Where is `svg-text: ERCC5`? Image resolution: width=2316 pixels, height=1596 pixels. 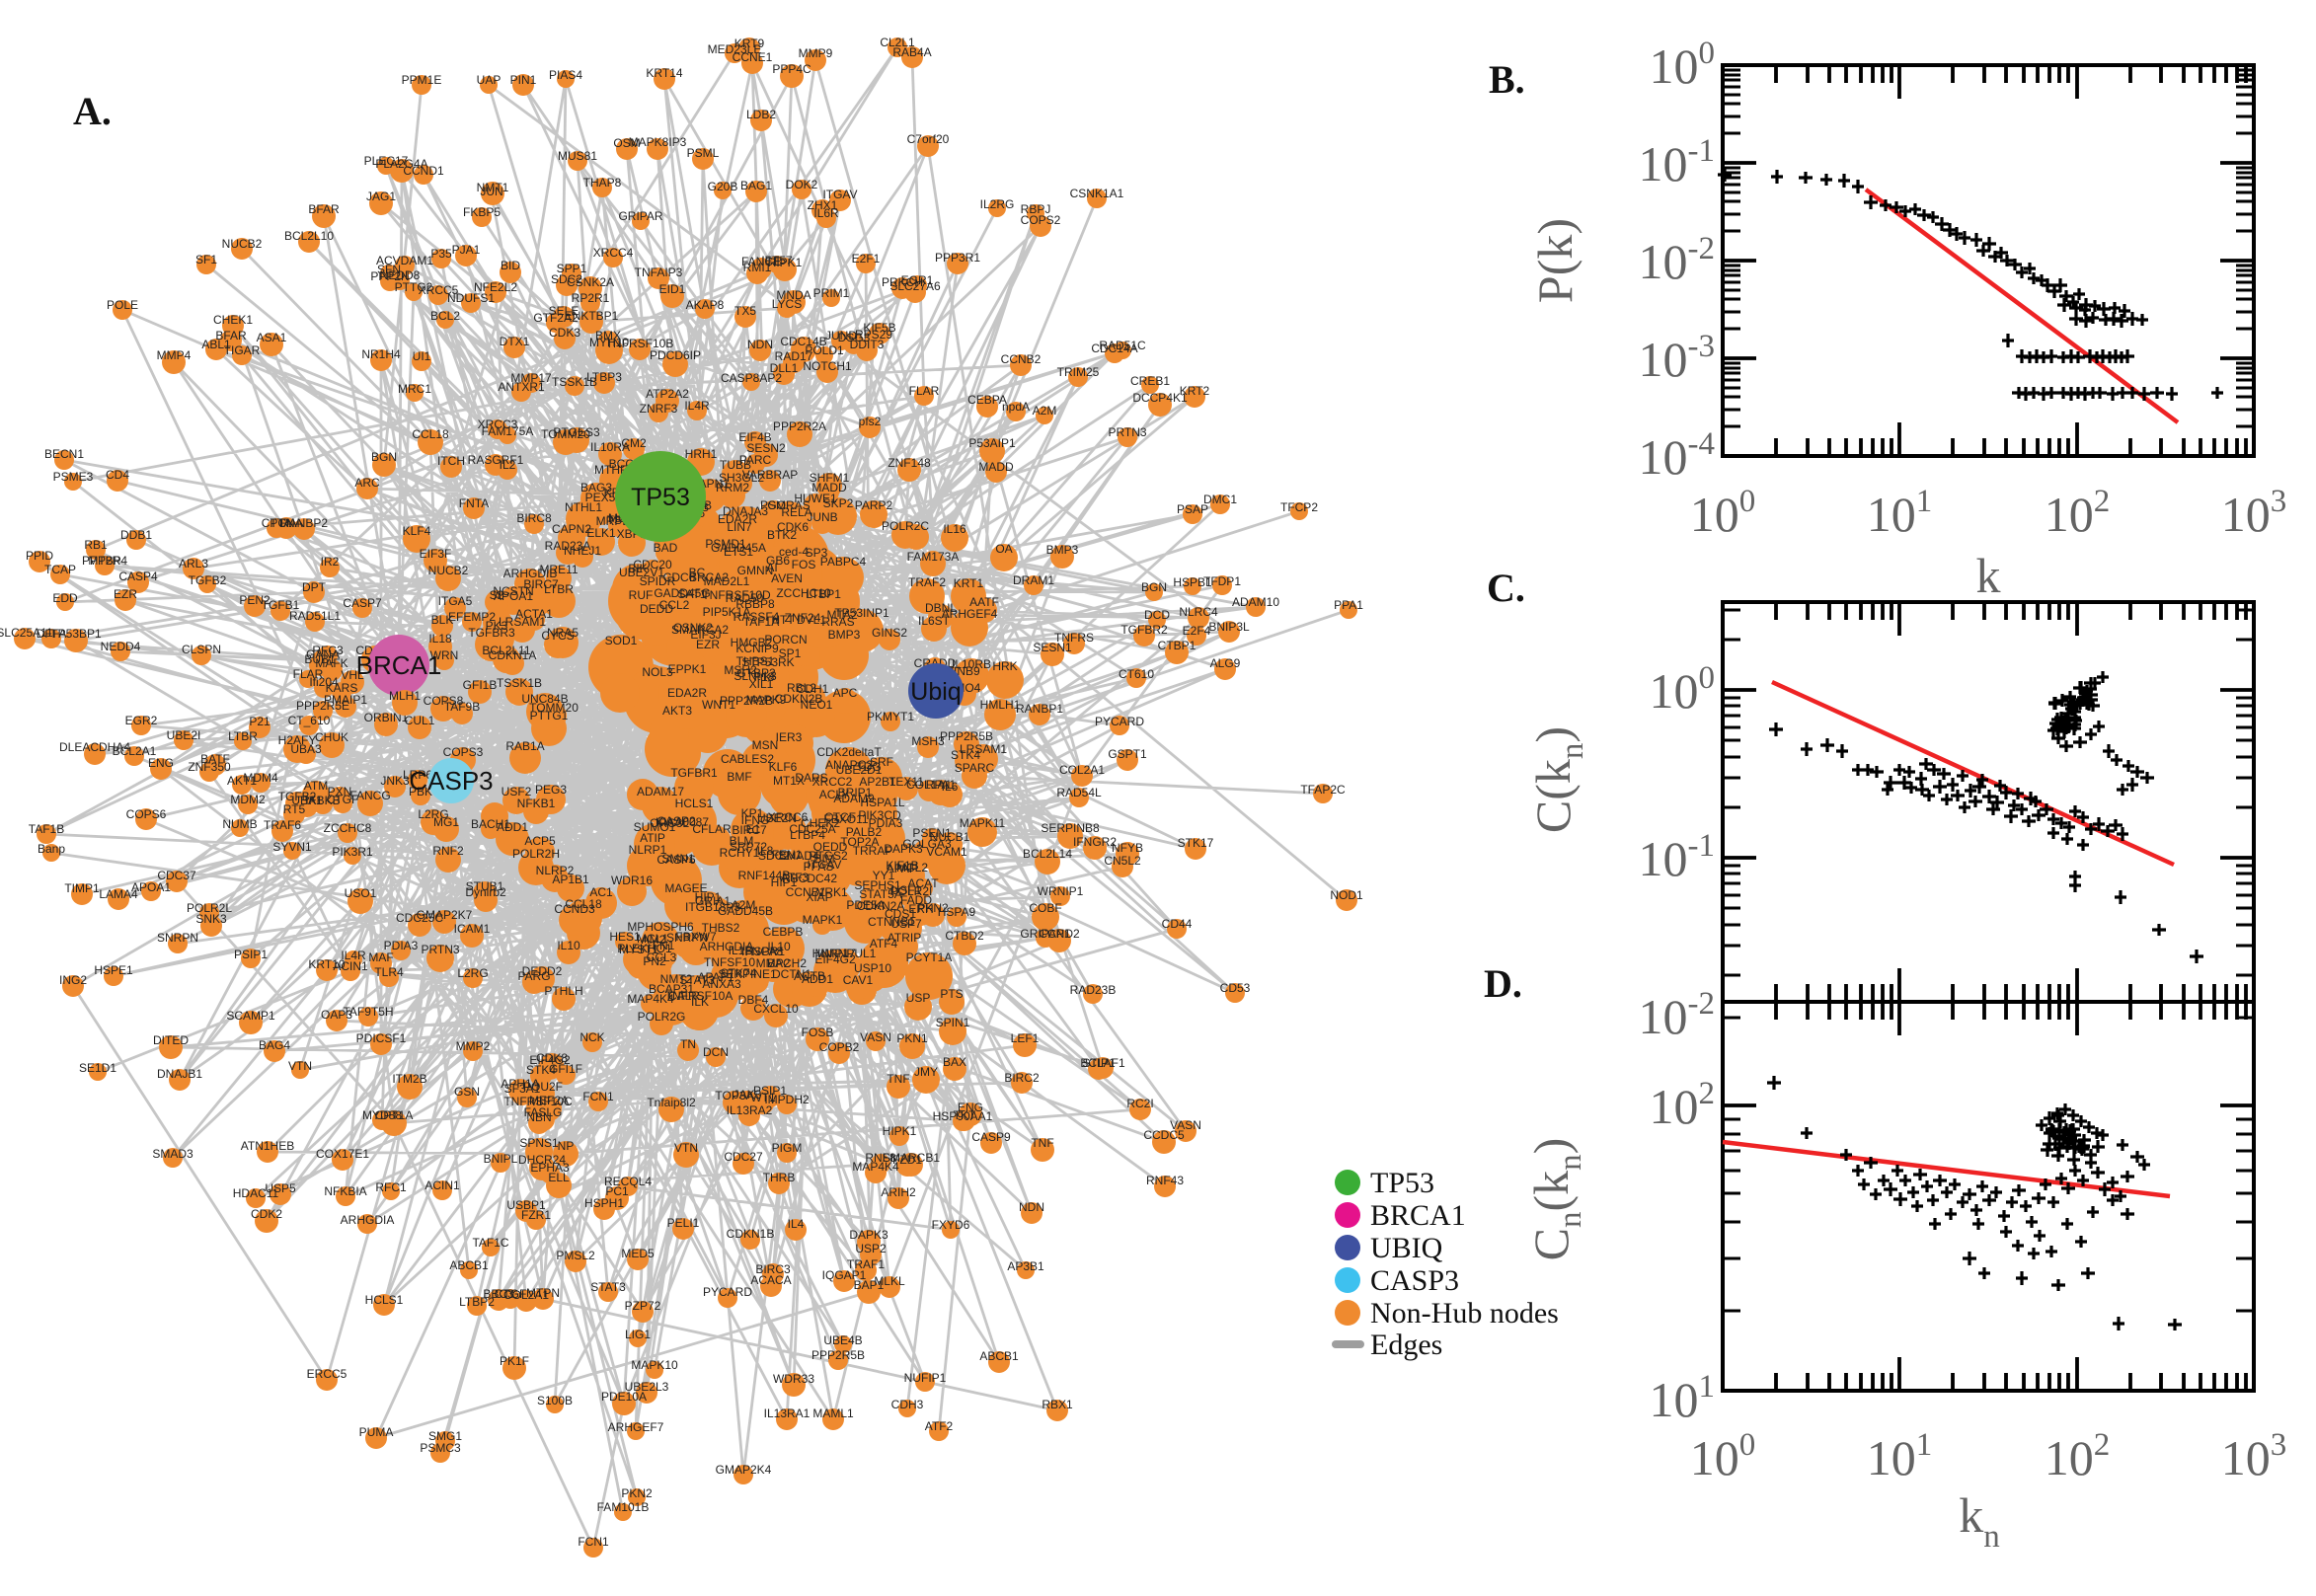
svg-text: ERCC5 is located at coordinates (327, 1374).